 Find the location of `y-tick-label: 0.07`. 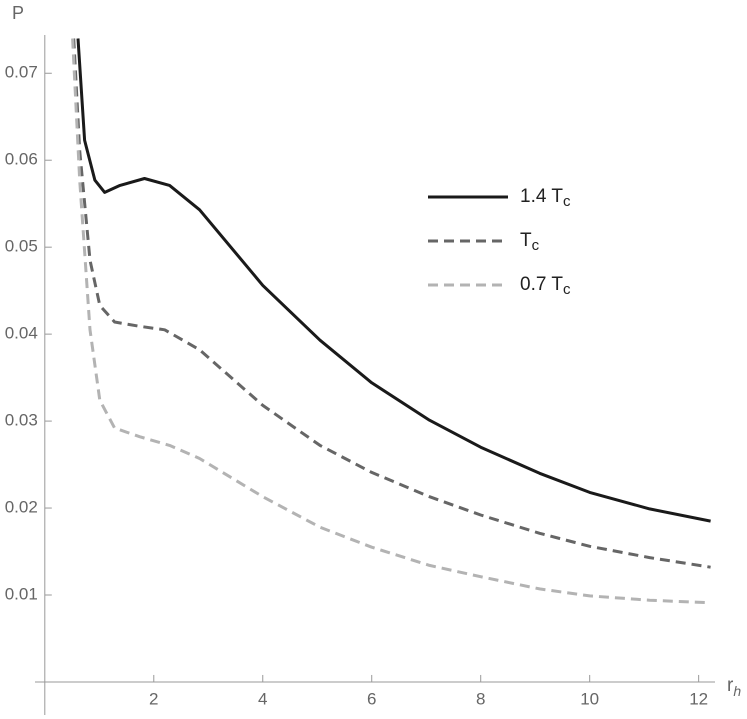

y-tick-label: 0.07 is located at coordinates (21, 72).